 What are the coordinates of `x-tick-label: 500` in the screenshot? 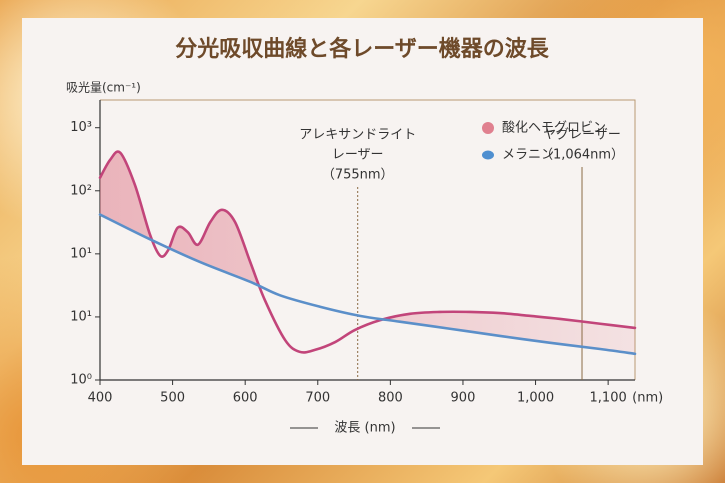 It's located at (172, 398).